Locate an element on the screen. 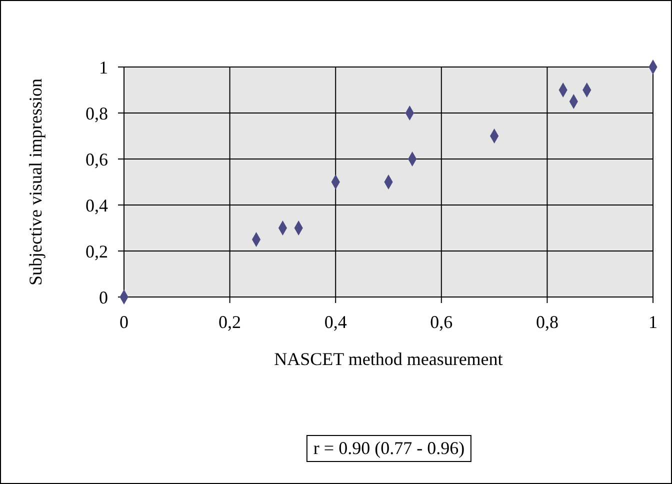 Image resolution: width=672 pixels, height=484 pixels. y-tick-label: 0 is located at coordinates (103, 297).